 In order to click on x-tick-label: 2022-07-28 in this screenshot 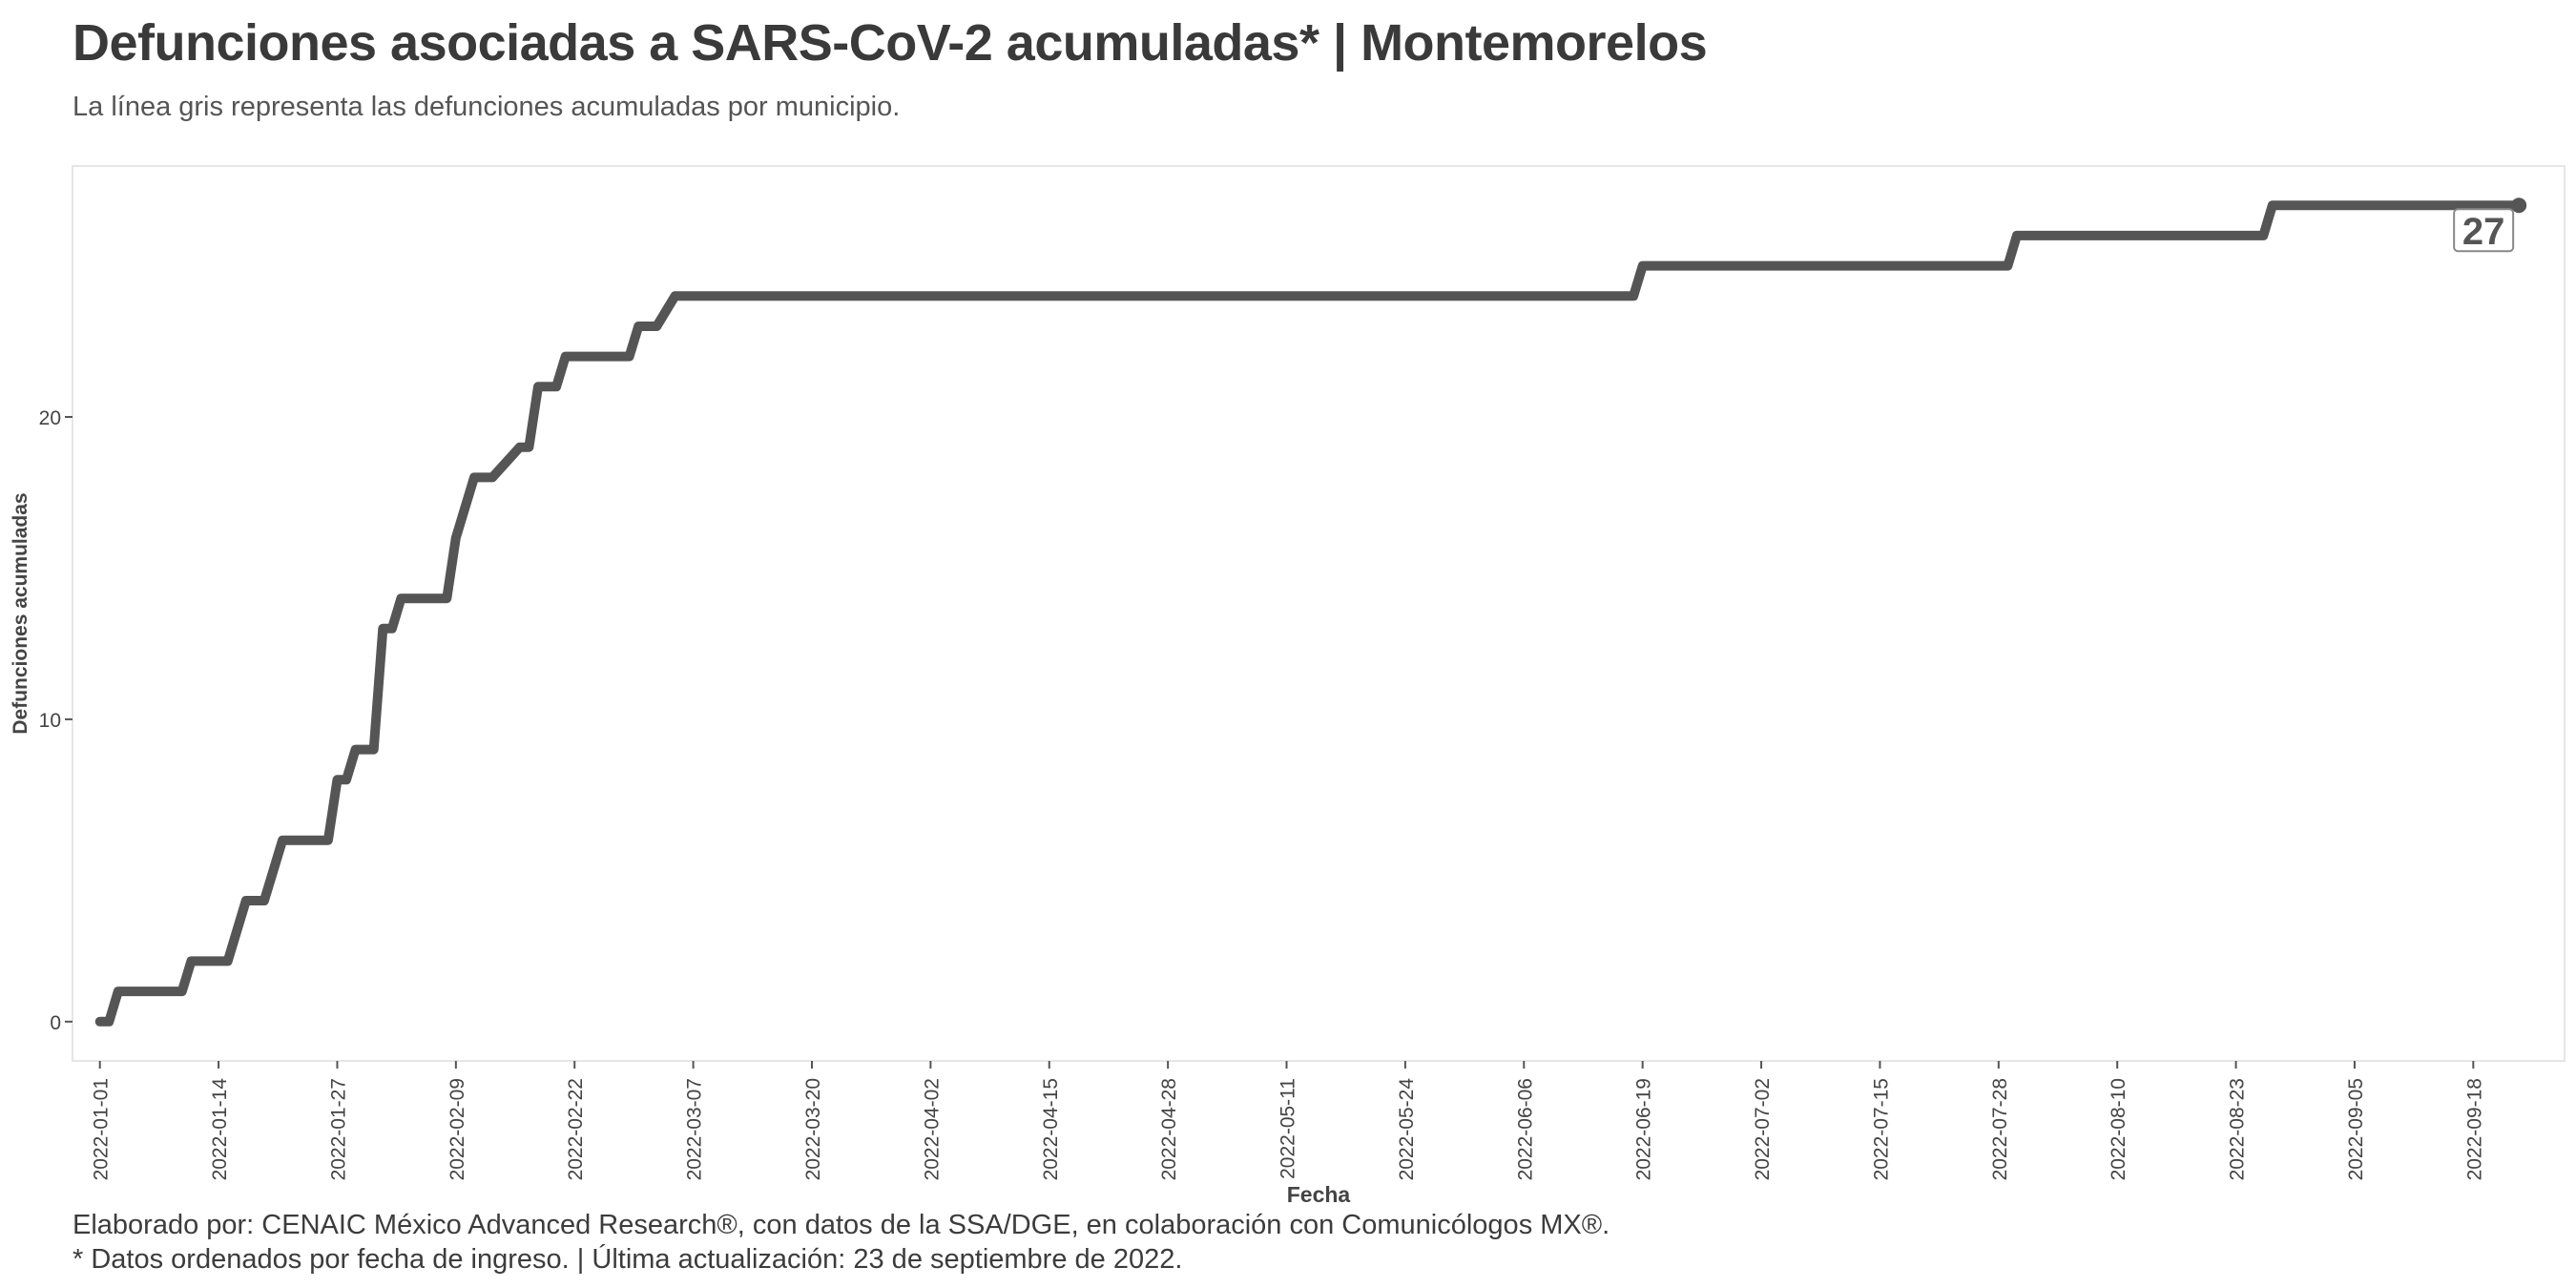, I will do `click(2000, 1129)`.